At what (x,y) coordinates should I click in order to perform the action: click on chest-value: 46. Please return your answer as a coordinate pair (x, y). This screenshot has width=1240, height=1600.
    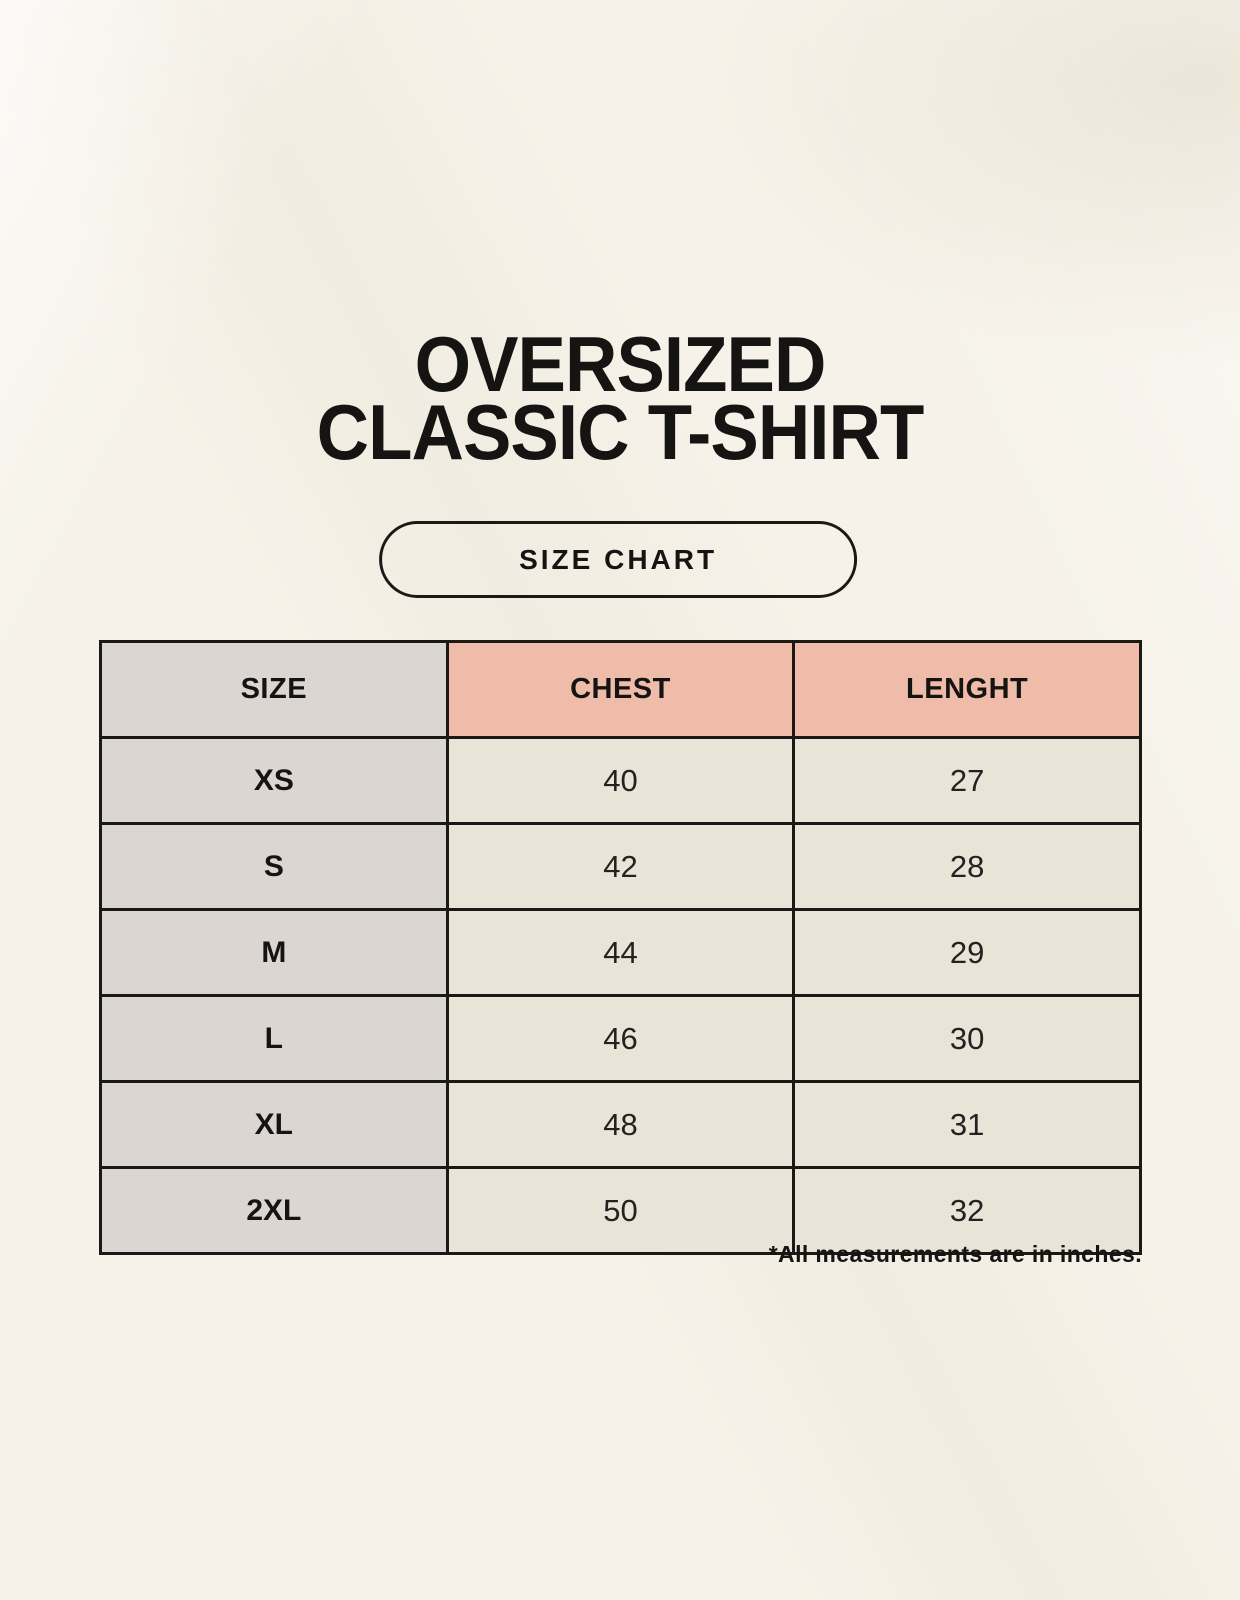
    Looking at the image, I should click on (620, 1038).